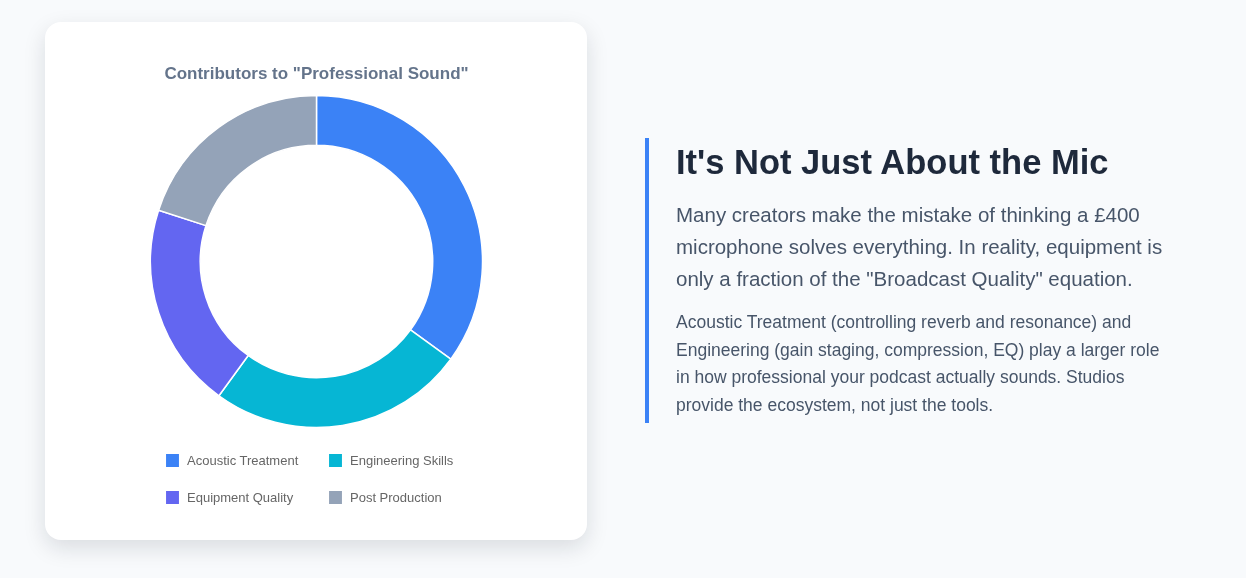  What do you see at coordinates (402, 460) in the screenshot?
I see `legend-label: Engineering Skills` at bounding box center [402, 460].